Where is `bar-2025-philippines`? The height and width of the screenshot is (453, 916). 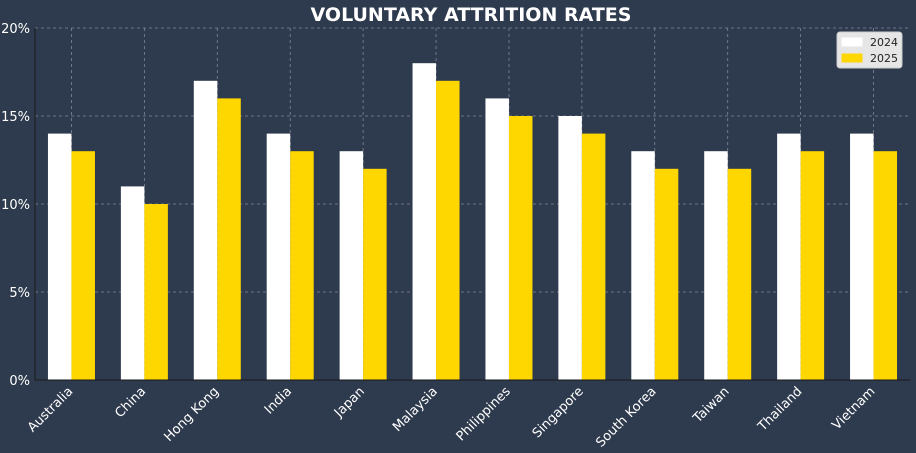
bar-2025-philippines is located at coordinates (520, 248).